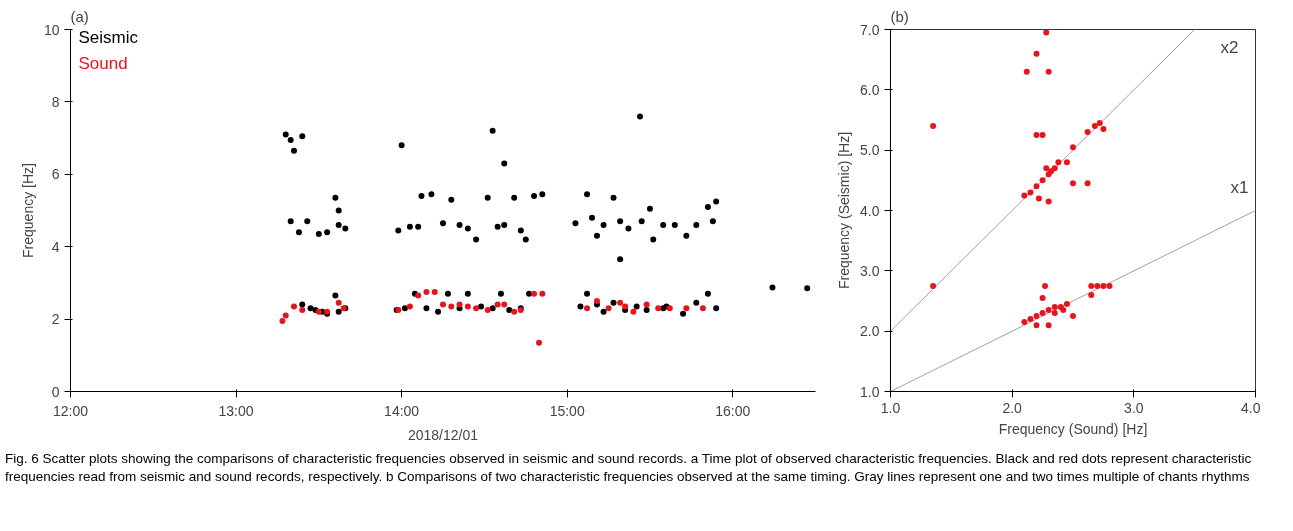  What do you see at coordinates (51, 29) in the screenshot?
I see `y-tick-label: 10` at bounding box center [51, 29].